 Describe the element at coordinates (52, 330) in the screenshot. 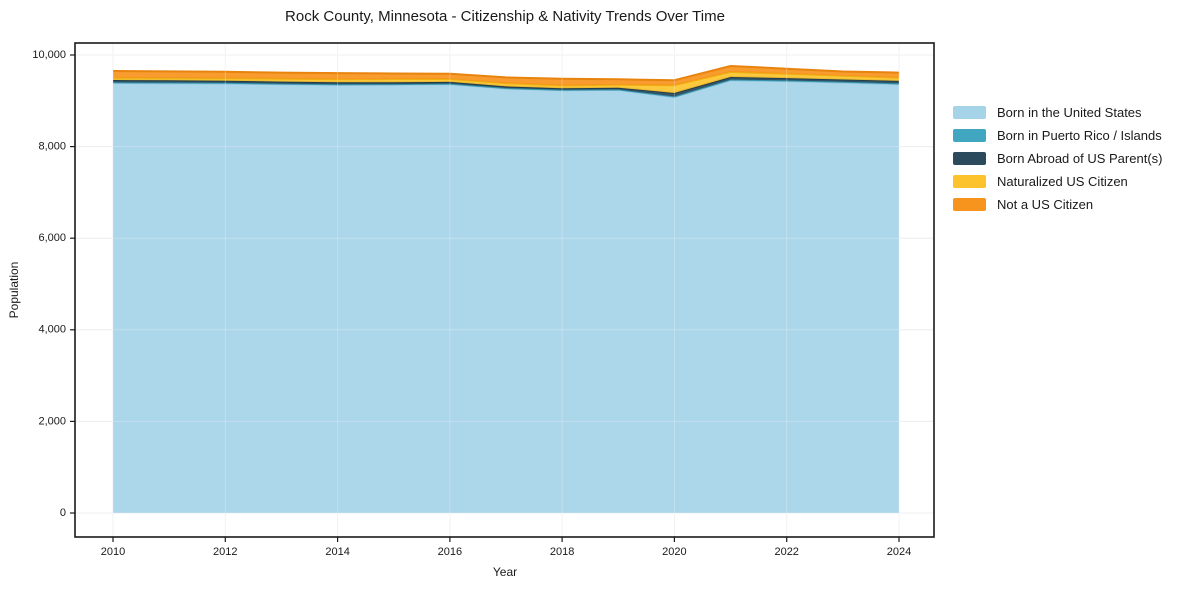

I see `svg-text: 4,000` at that location.